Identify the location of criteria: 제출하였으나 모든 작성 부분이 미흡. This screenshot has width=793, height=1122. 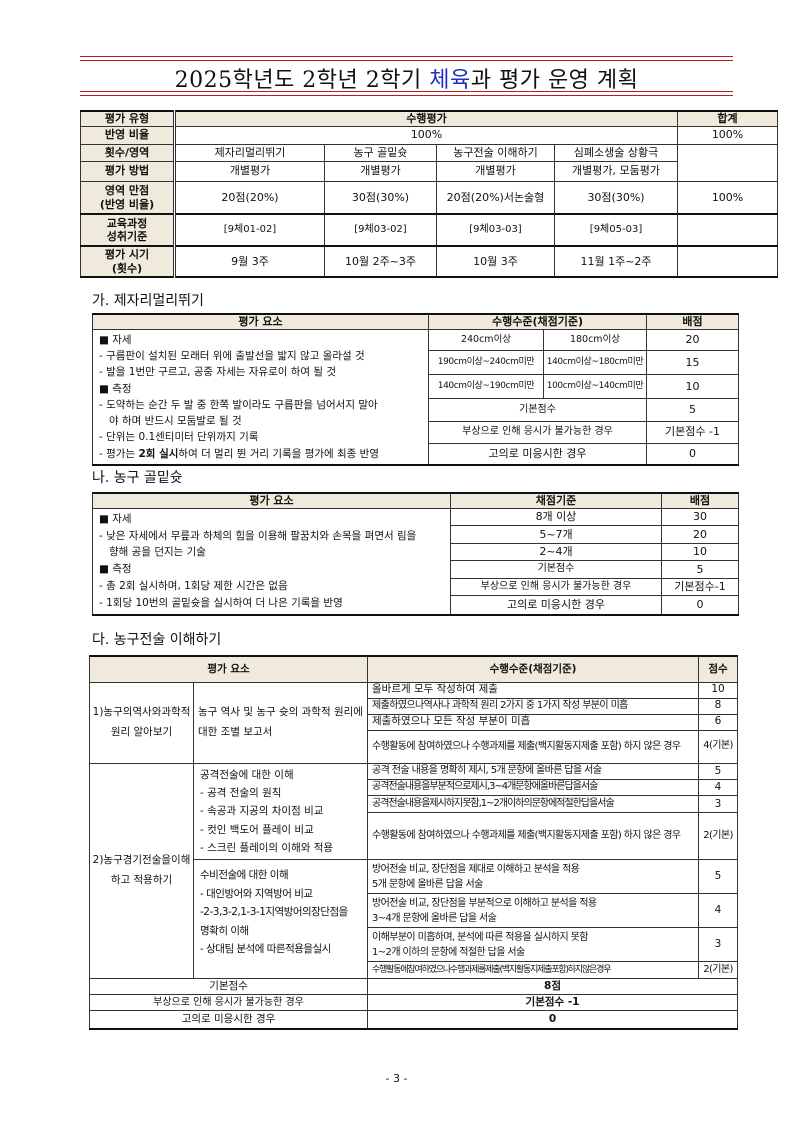
(533, 722).